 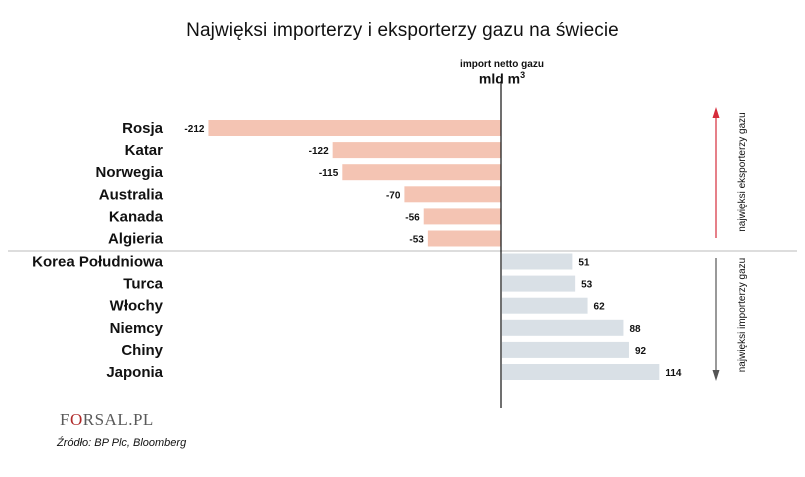 I want to click on value-label-chiny: 92, so click(x=641, y=351).